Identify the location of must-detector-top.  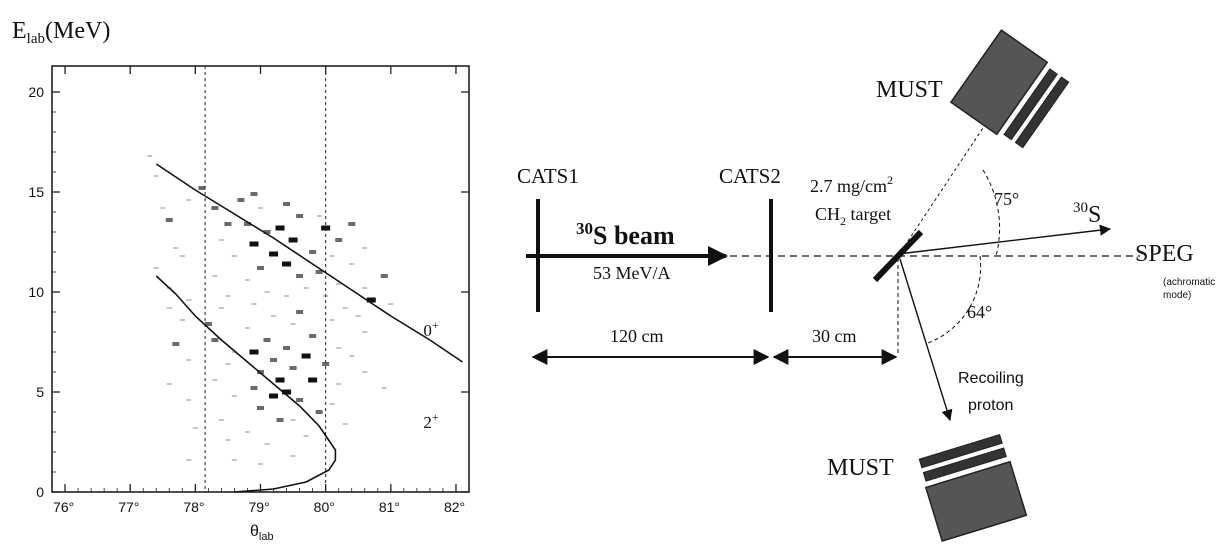
(1009, 89).